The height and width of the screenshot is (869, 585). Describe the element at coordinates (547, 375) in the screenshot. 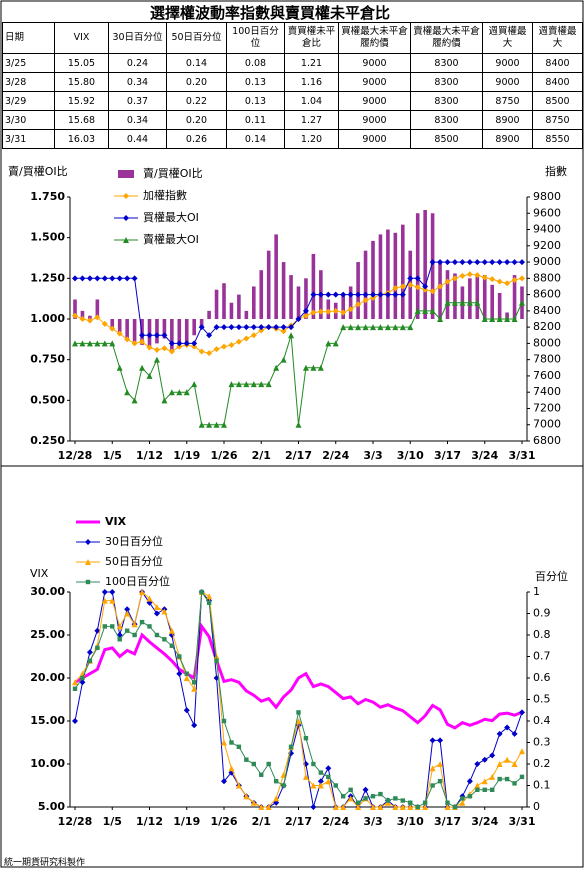

I see `y2-tick-label: 7600` at that location.